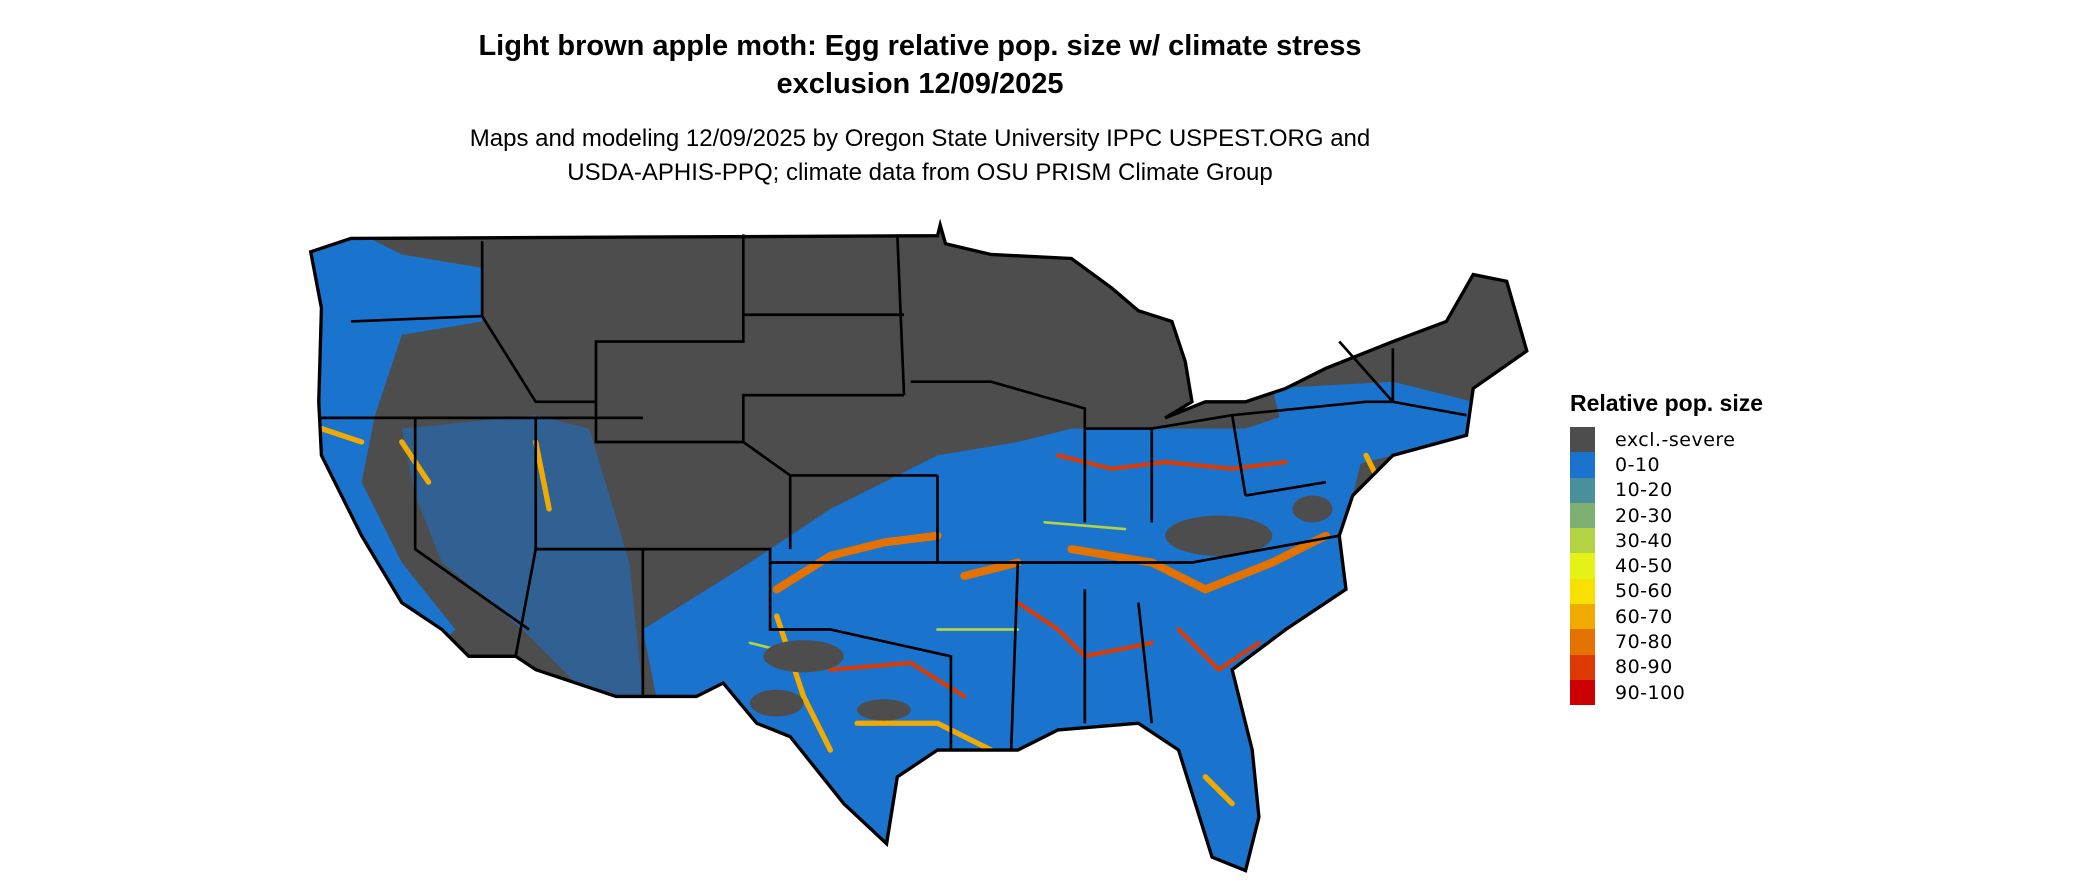 This screenshot has width=2100, height=892. Describe the element at coordinates (396, 445) in the screenshot. I see `region-west-coast` at that location.